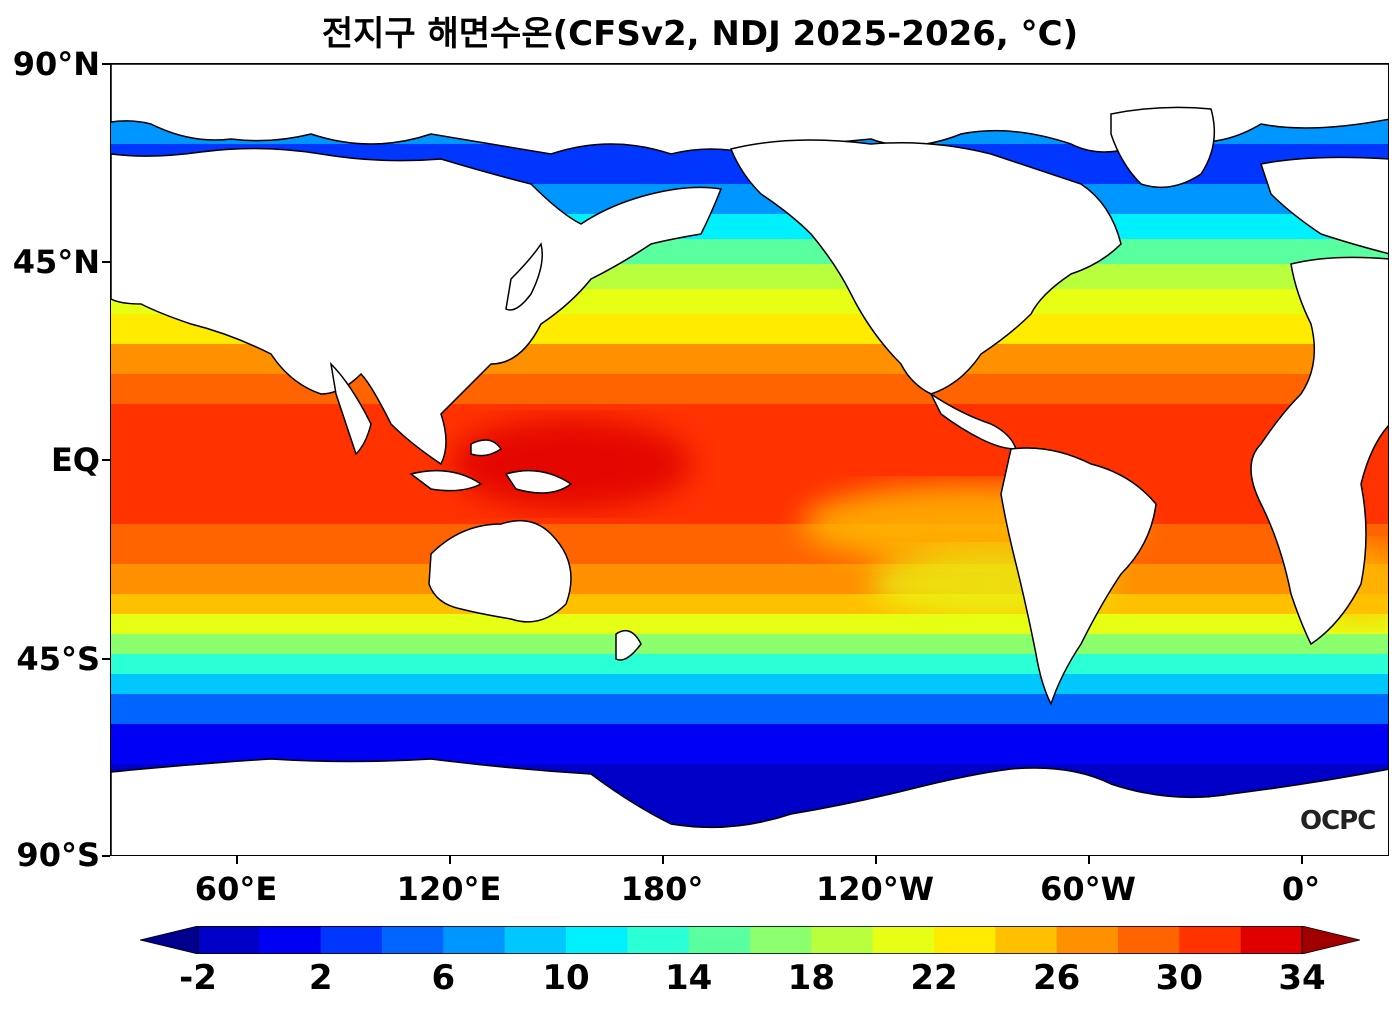 Image resolution: width=1400 pixels, height=1011 pixels. What do you see at coordinates (56, 262) in the screenshot?
I see `lat-label-45n: 45°N` at bounding box center [56, 262].